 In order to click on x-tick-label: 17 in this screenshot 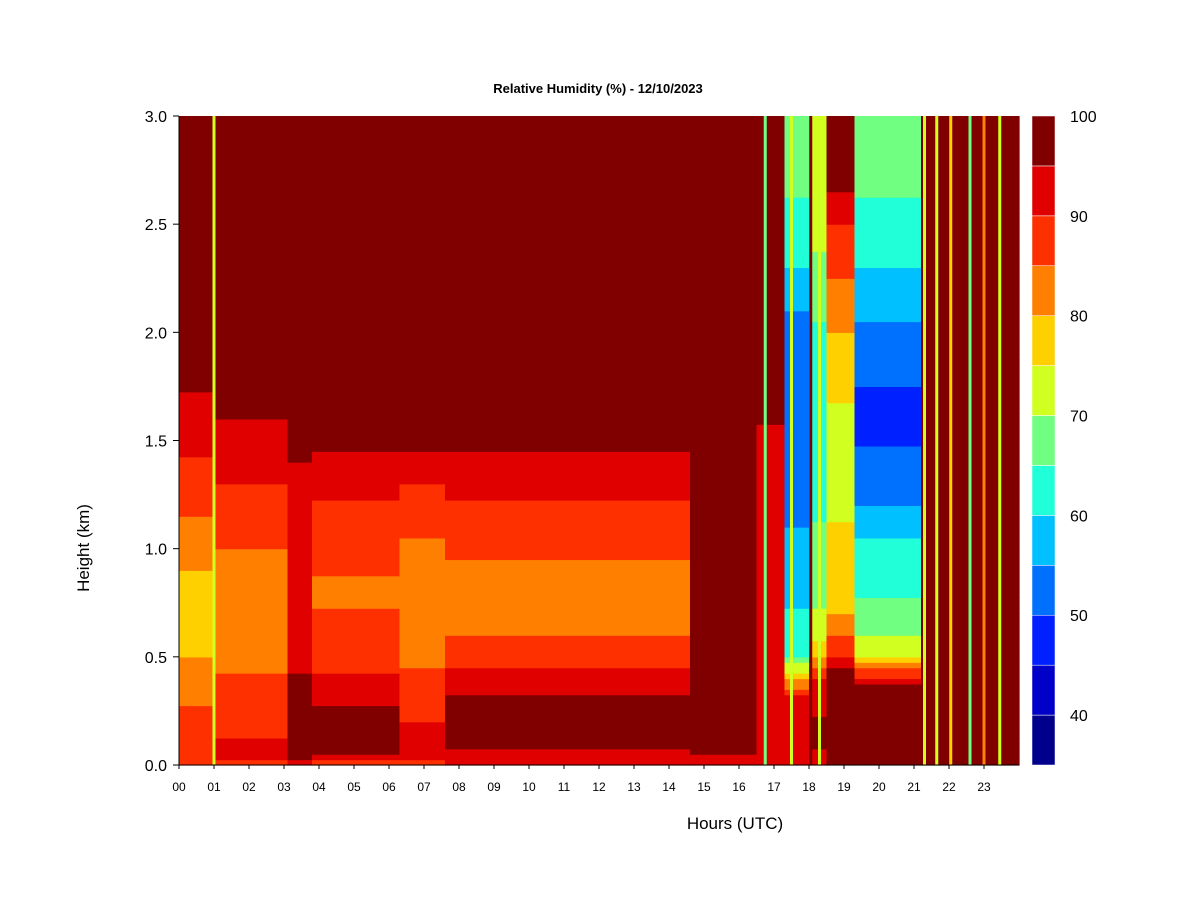, I will do `click(774, 787)`.